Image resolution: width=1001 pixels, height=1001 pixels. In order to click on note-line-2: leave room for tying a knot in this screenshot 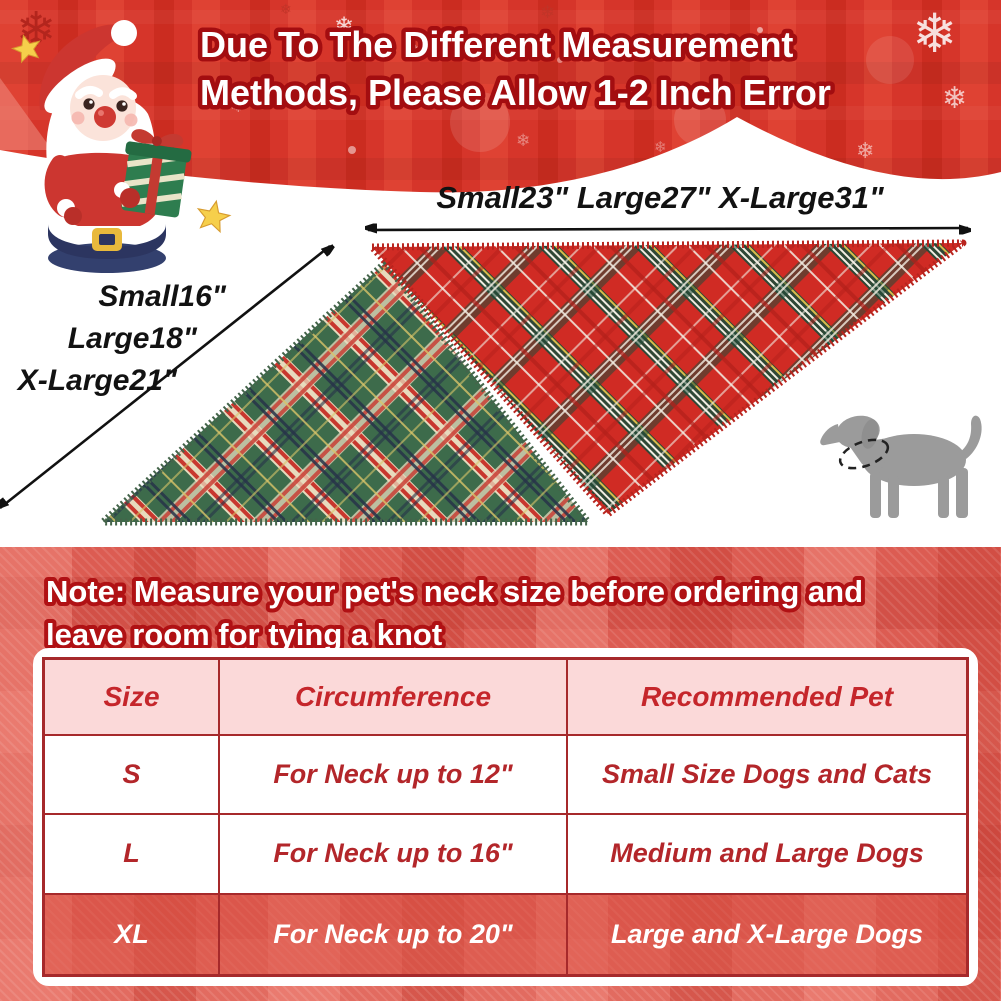, I will do `click(244, 634)`.